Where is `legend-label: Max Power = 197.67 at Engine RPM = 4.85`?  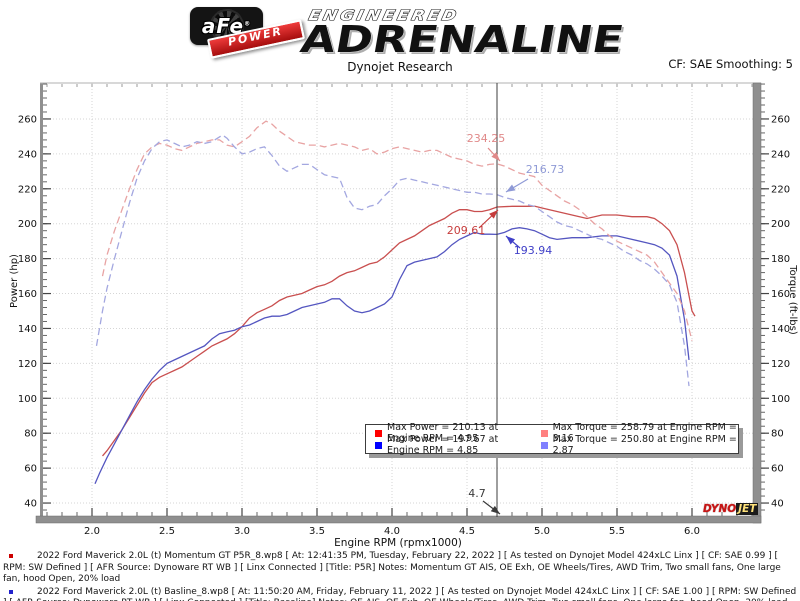 legend-label: Max Power = 197.67 at Engine RPM = 4.85 is located at coordinates (443, 445).